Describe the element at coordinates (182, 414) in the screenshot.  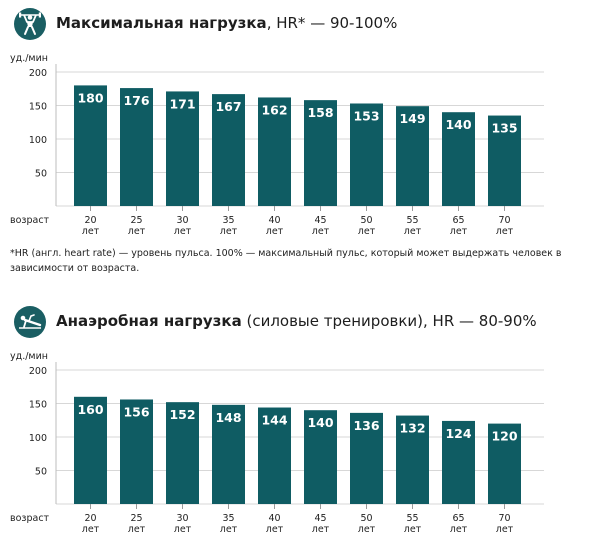
I see `bar-value-label: 152` at that location.